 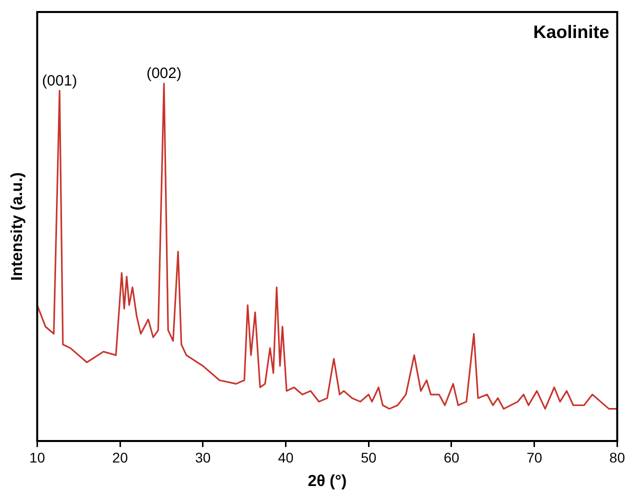 I want to click on x-axis-title: 2θ (°), so click(x=327, y=481).